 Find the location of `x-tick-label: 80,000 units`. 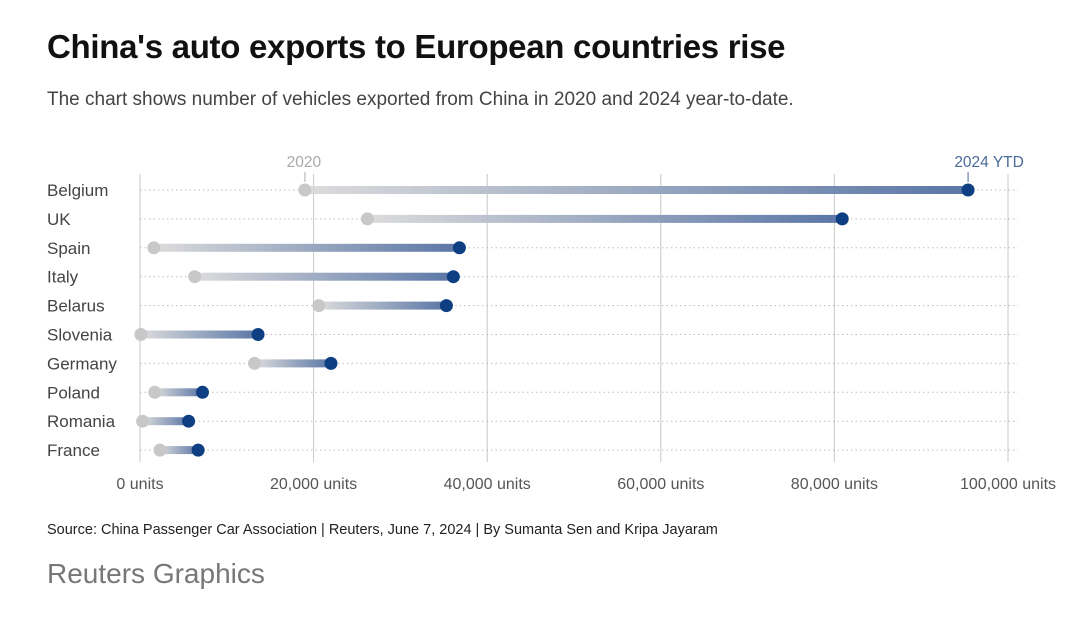

x-tick-label: 80,000 units is located at coordinates (834, 484).